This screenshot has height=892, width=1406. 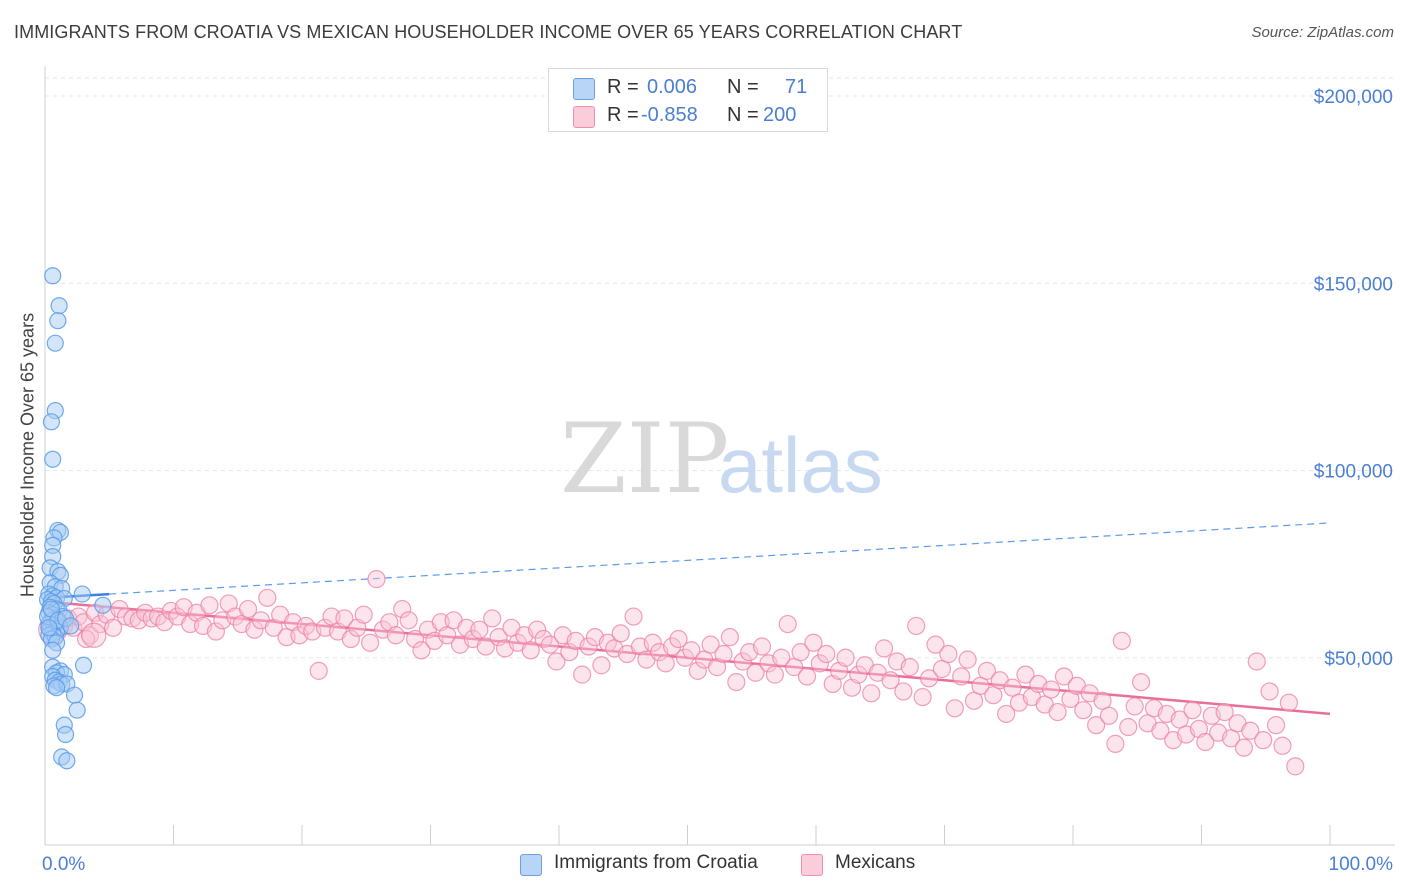 I want to click on legend-swatch-croatia, so click(x=584, y=89).